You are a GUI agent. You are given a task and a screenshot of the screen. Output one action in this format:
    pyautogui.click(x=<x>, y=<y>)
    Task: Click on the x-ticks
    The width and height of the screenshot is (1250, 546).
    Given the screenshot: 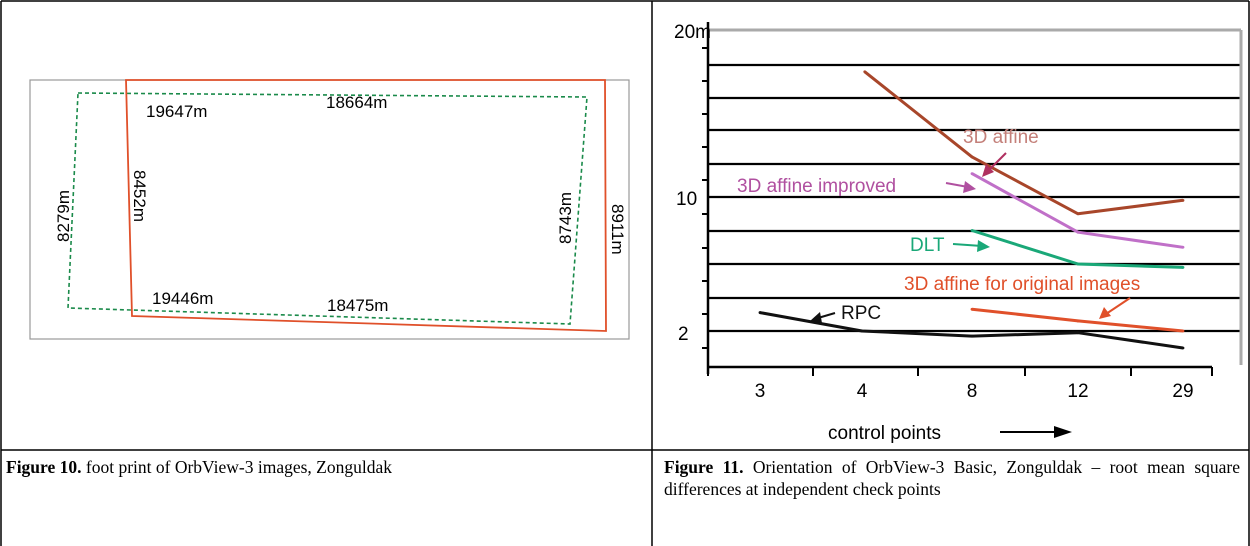 What is the action you would take?
    pyautogui.click(x=960, y=371)
    